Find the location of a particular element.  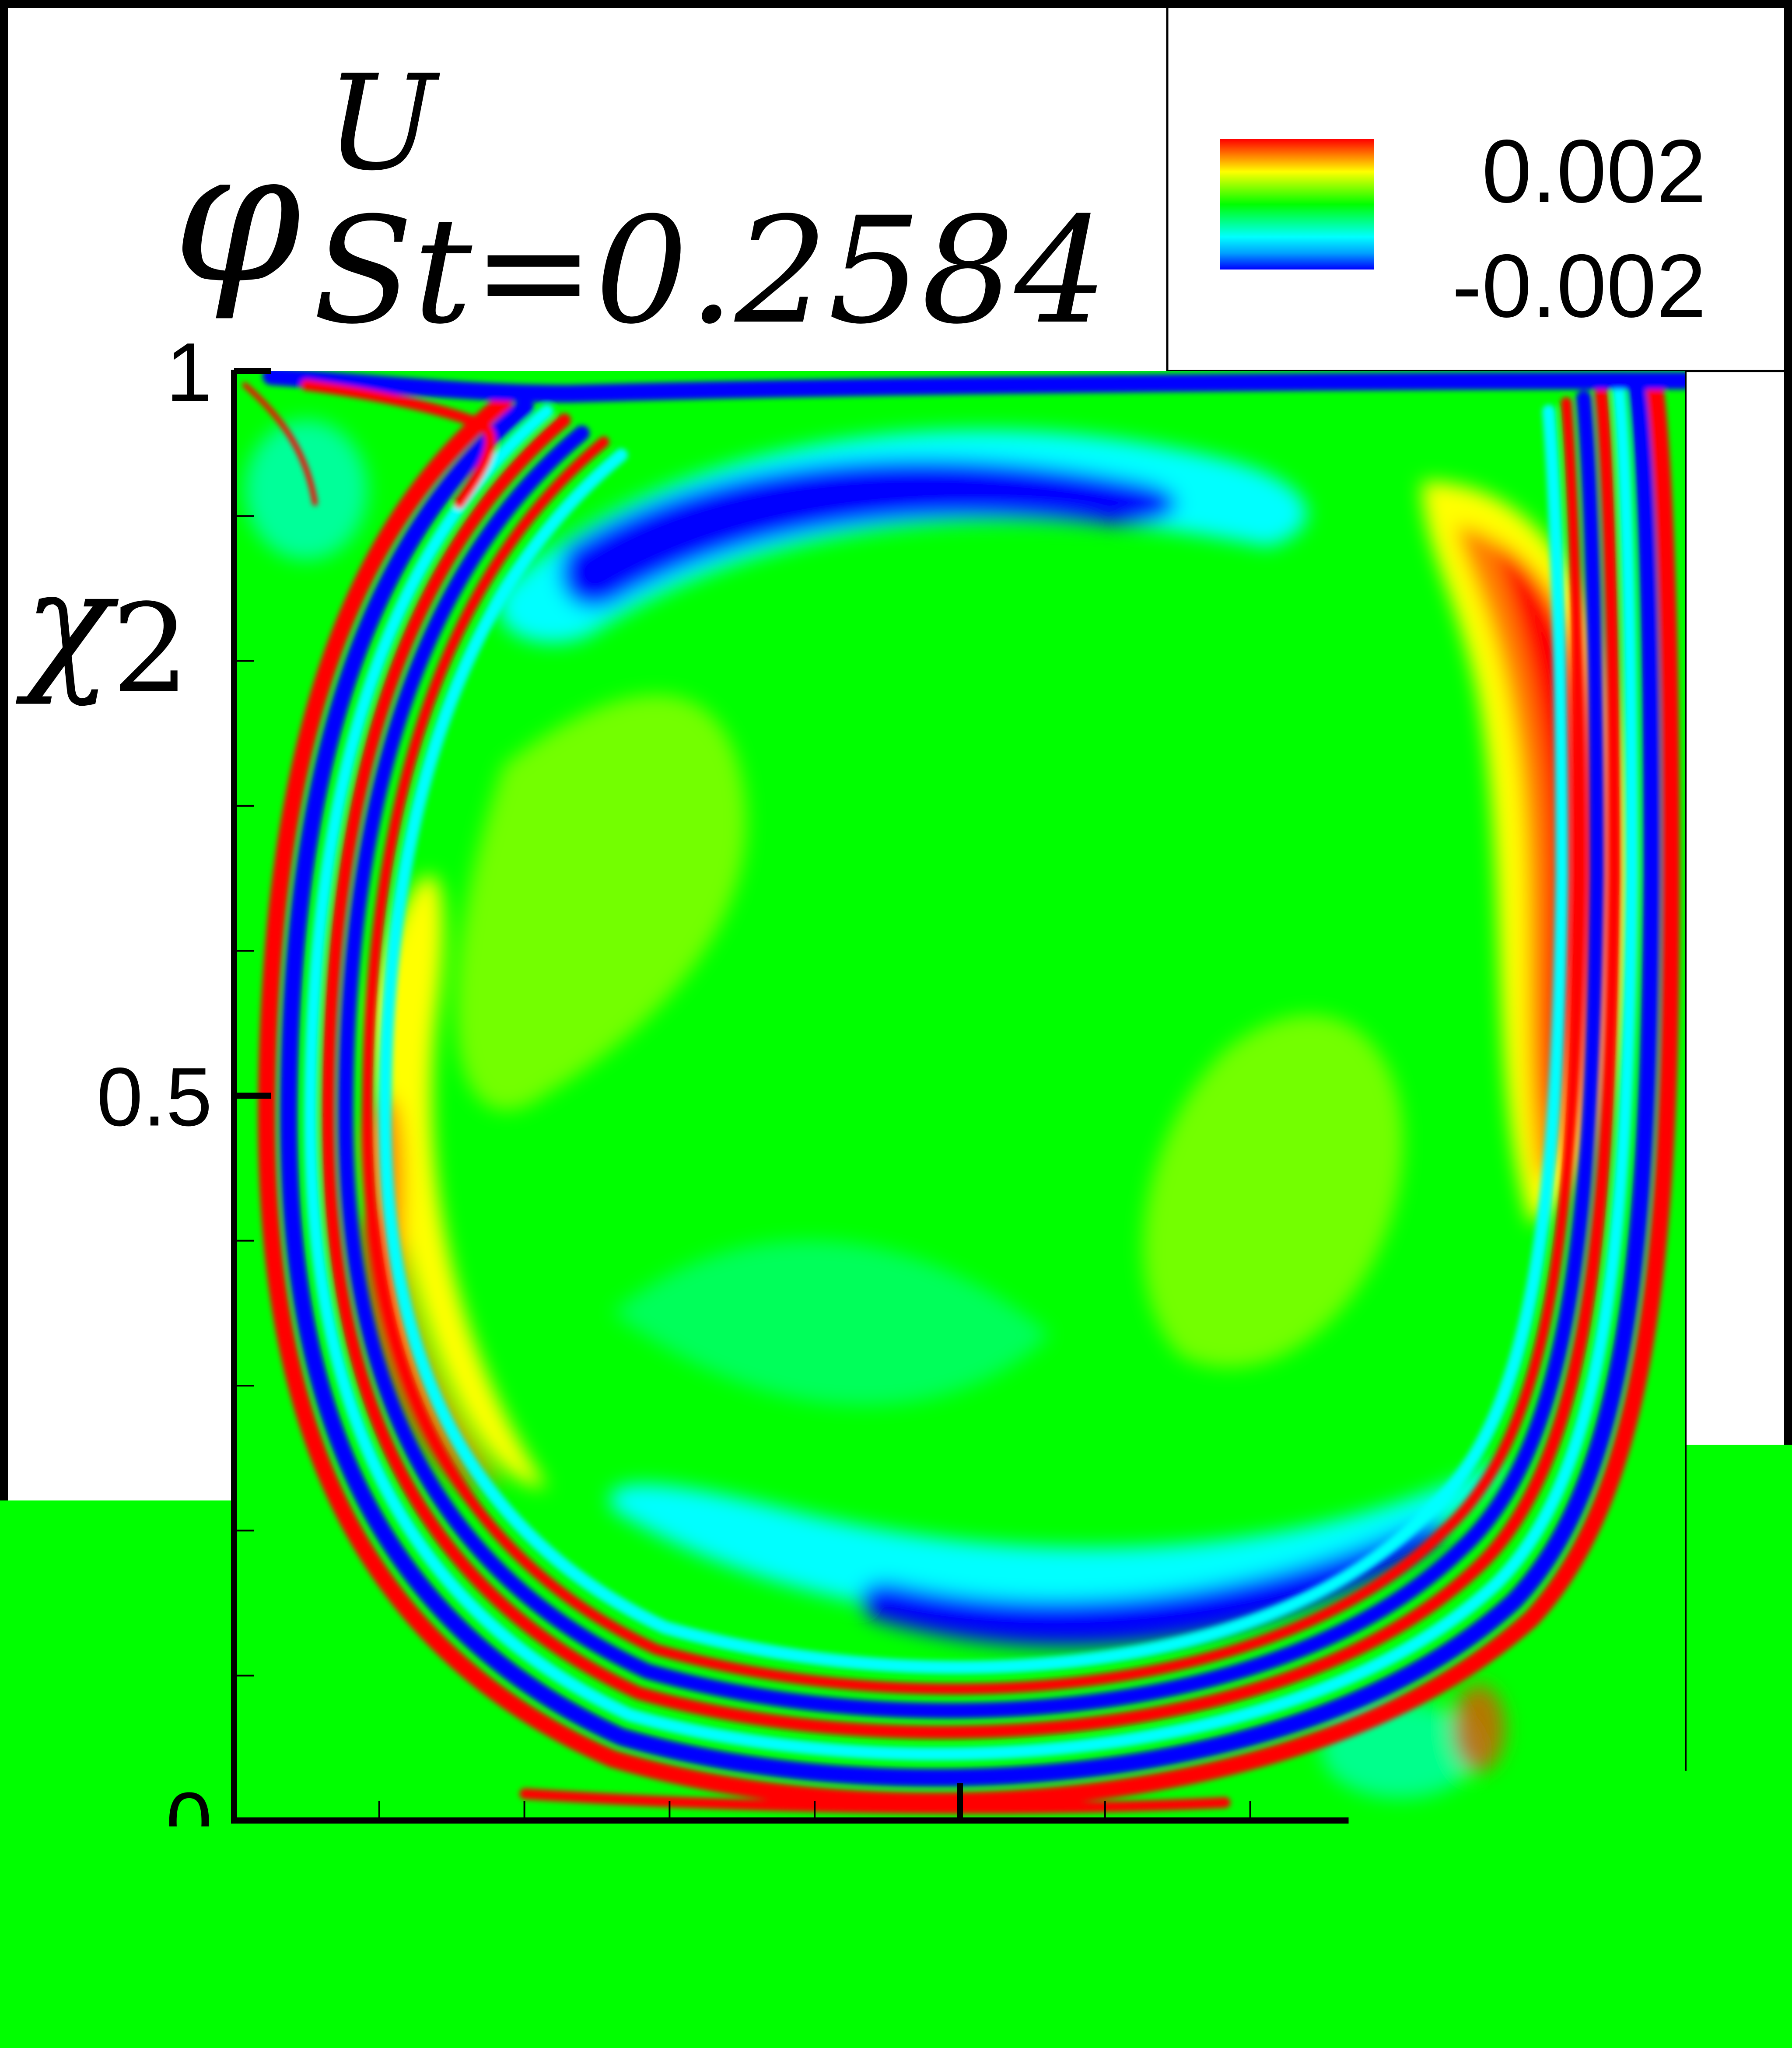

title-symbol: φ is located at coordinates (237, 217).